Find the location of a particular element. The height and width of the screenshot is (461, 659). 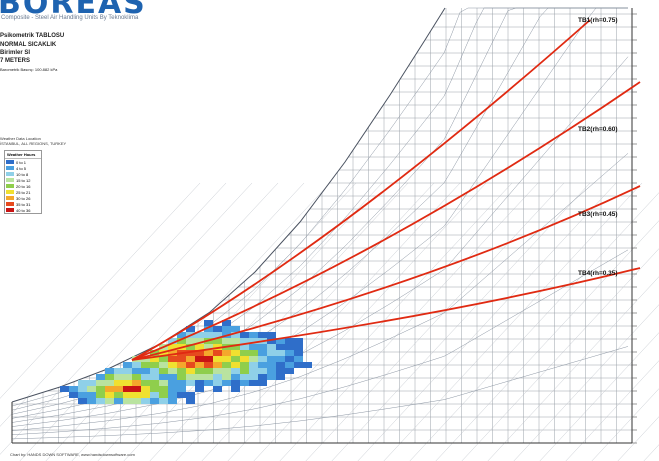

weather-location-label: Weather Data Location is located at coordinates (20, 138).